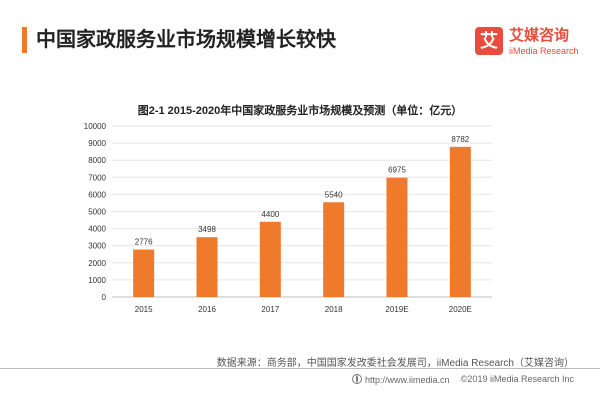  Describe the element at coordinates (97, 246) in the screenshot. I see `y-tick-label: 3000` at that location.